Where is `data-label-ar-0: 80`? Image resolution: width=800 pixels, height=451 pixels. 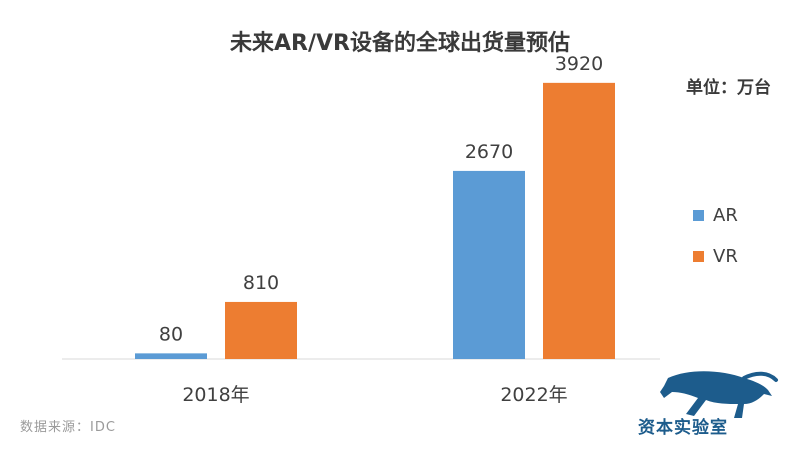
data-label-ar-0: 80 is located at coordinates (171, 334).